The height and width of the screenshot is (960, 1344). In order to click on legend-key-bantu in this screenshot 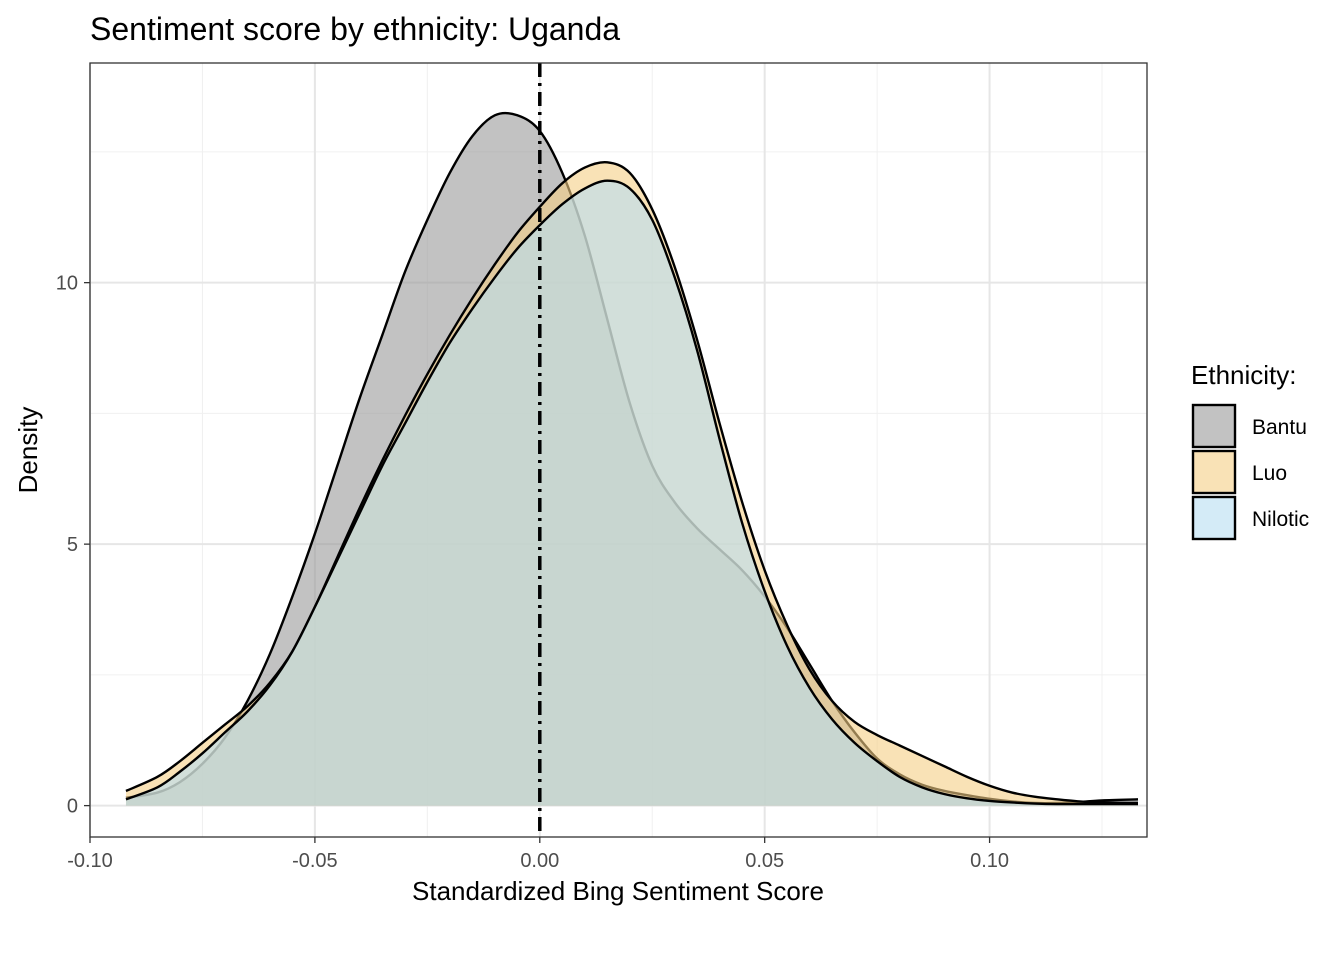, I will do `click(1214, 426)`.